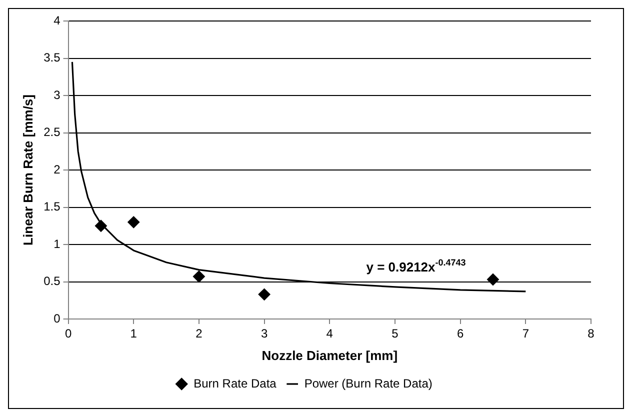 This screenshot has width=630, height=415. Describe the element at coordinates (368, 383) in the screenshot. I see `legend-label: Power (Burn Rate Data)` at that location.